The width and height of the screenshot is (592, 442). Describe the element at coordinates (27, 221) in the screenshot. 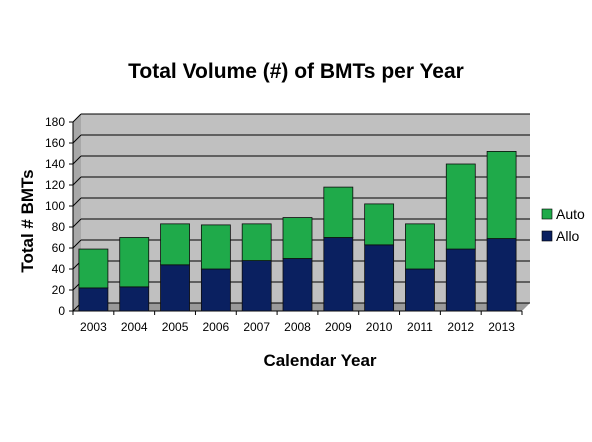

I see `y-axis-label: Total # BMTs` at that location.